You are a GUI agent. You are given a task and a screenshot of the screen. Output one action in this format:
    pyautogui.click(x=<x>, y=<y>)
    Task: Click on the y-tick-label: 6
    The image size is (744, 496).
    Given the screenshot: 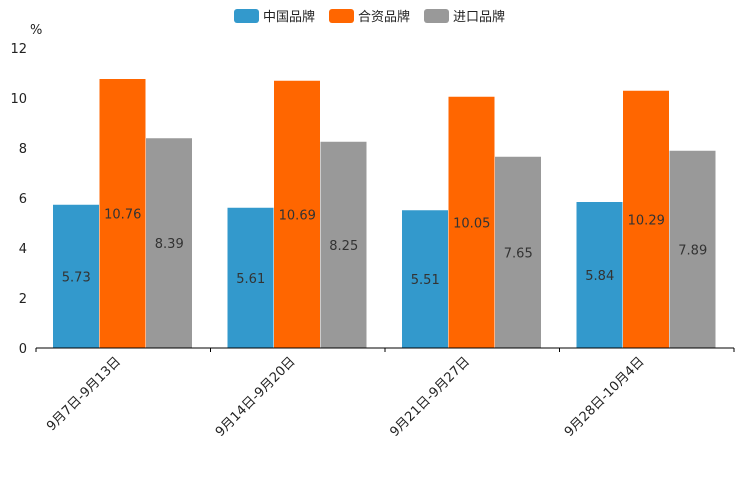 What is the action you would take?
    pyautogui.click(x=23, y=199)
    